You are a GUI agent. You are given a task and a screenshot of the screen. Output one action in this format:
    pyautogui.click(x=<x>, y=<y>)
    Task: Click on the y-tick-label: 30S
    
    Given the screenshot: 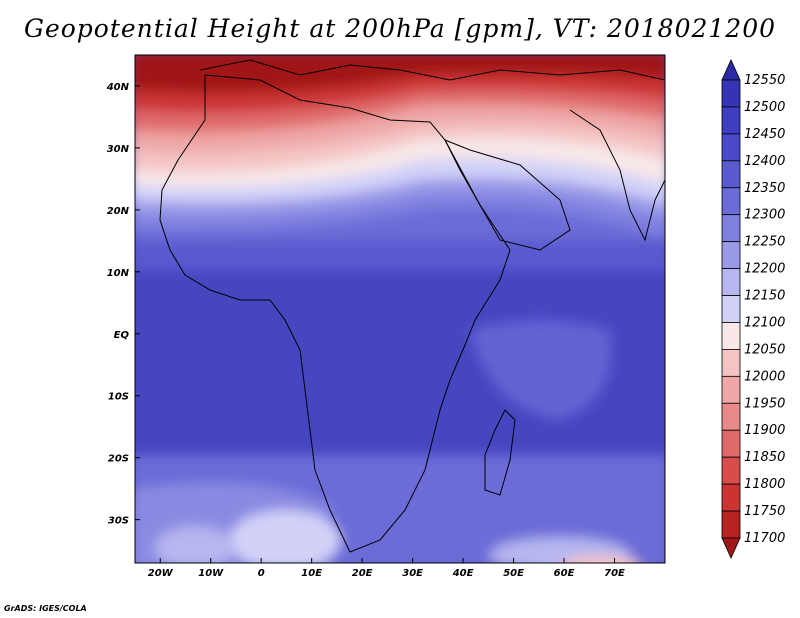 What is the action you would take?
    pyautogui.click(x=118, y=521)
    